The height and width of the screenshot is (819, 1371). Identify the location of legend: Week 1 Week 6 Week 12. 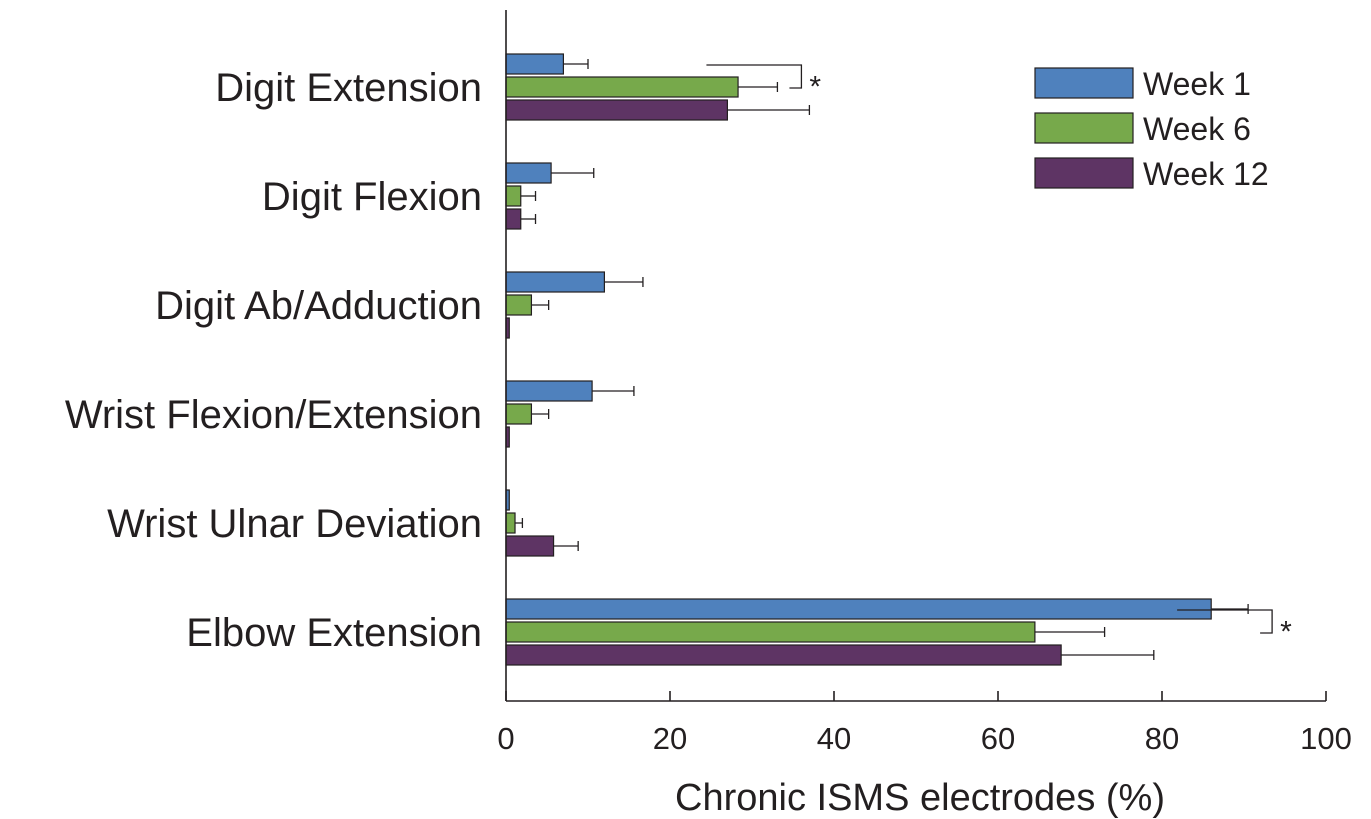
(1151, 129).